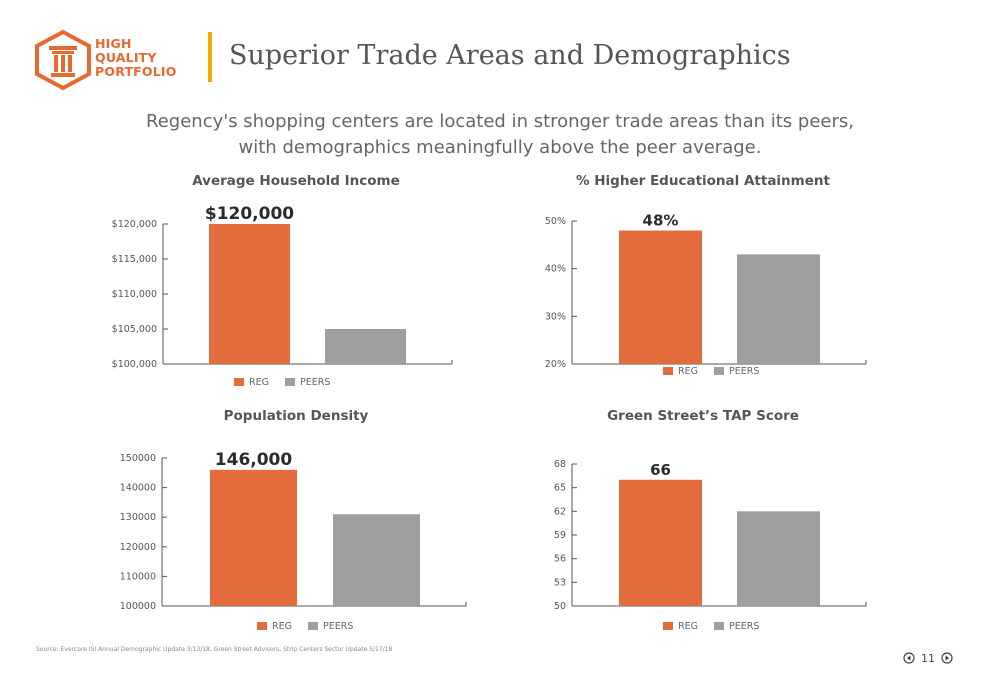  I want to click on title-divider, so click(210, 57).